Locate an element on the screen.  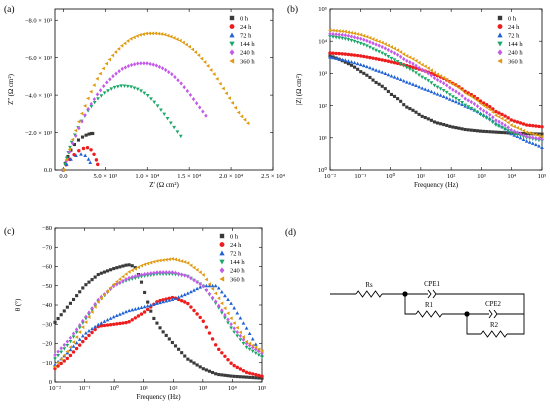
x-tick-label: 5.0 × 10³ is located at coordinates (106, 176).